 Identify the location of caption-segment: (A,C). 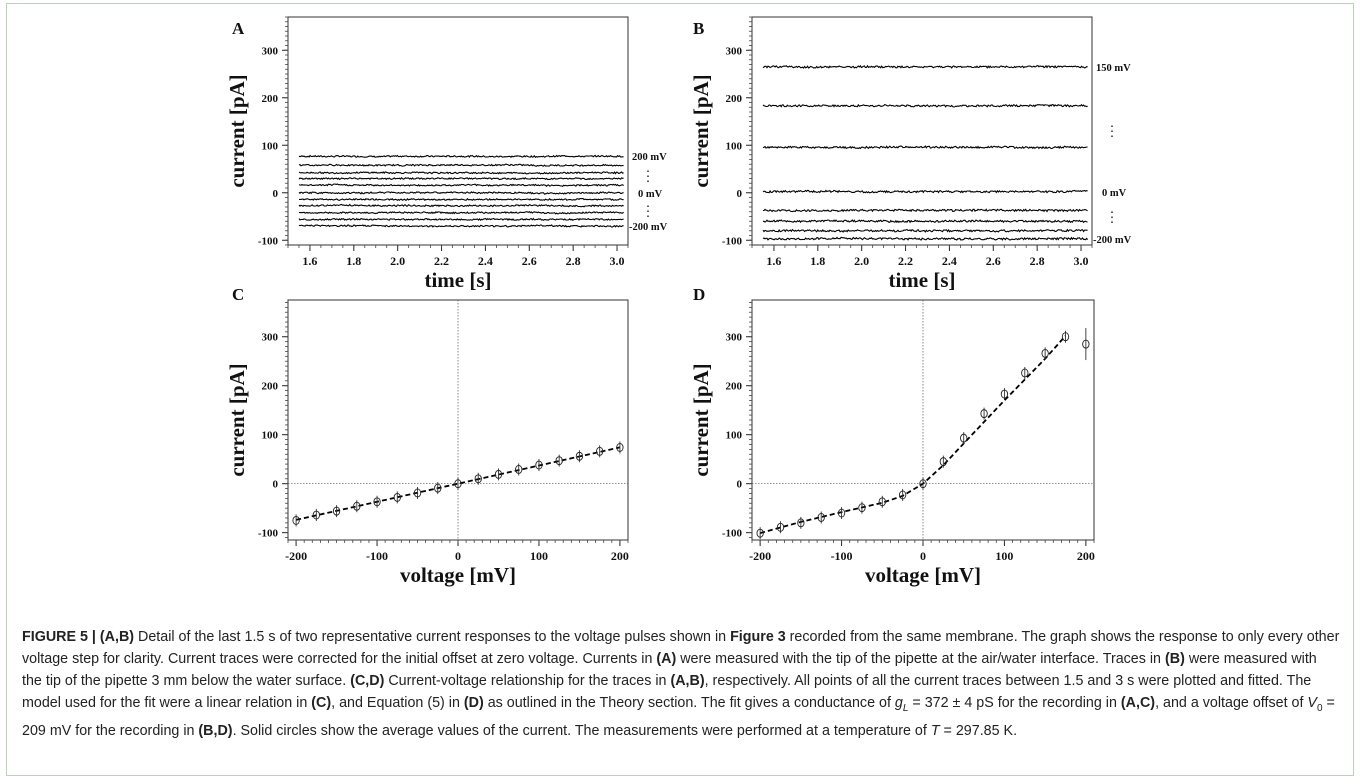
(1138, 703).